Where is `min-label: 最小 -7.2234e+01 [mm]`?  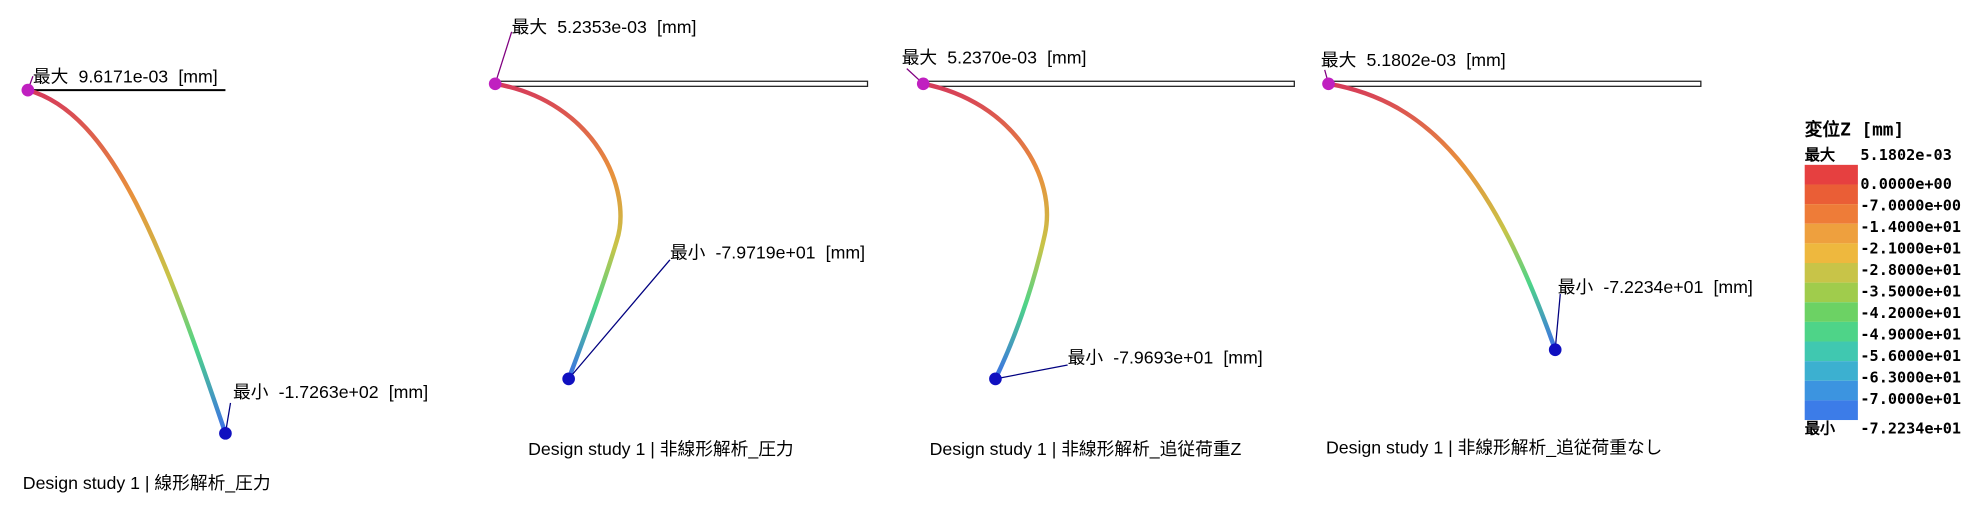
min-label: 最小 -7.2234e+01 [mm] is located at coordinates (1655, 287).